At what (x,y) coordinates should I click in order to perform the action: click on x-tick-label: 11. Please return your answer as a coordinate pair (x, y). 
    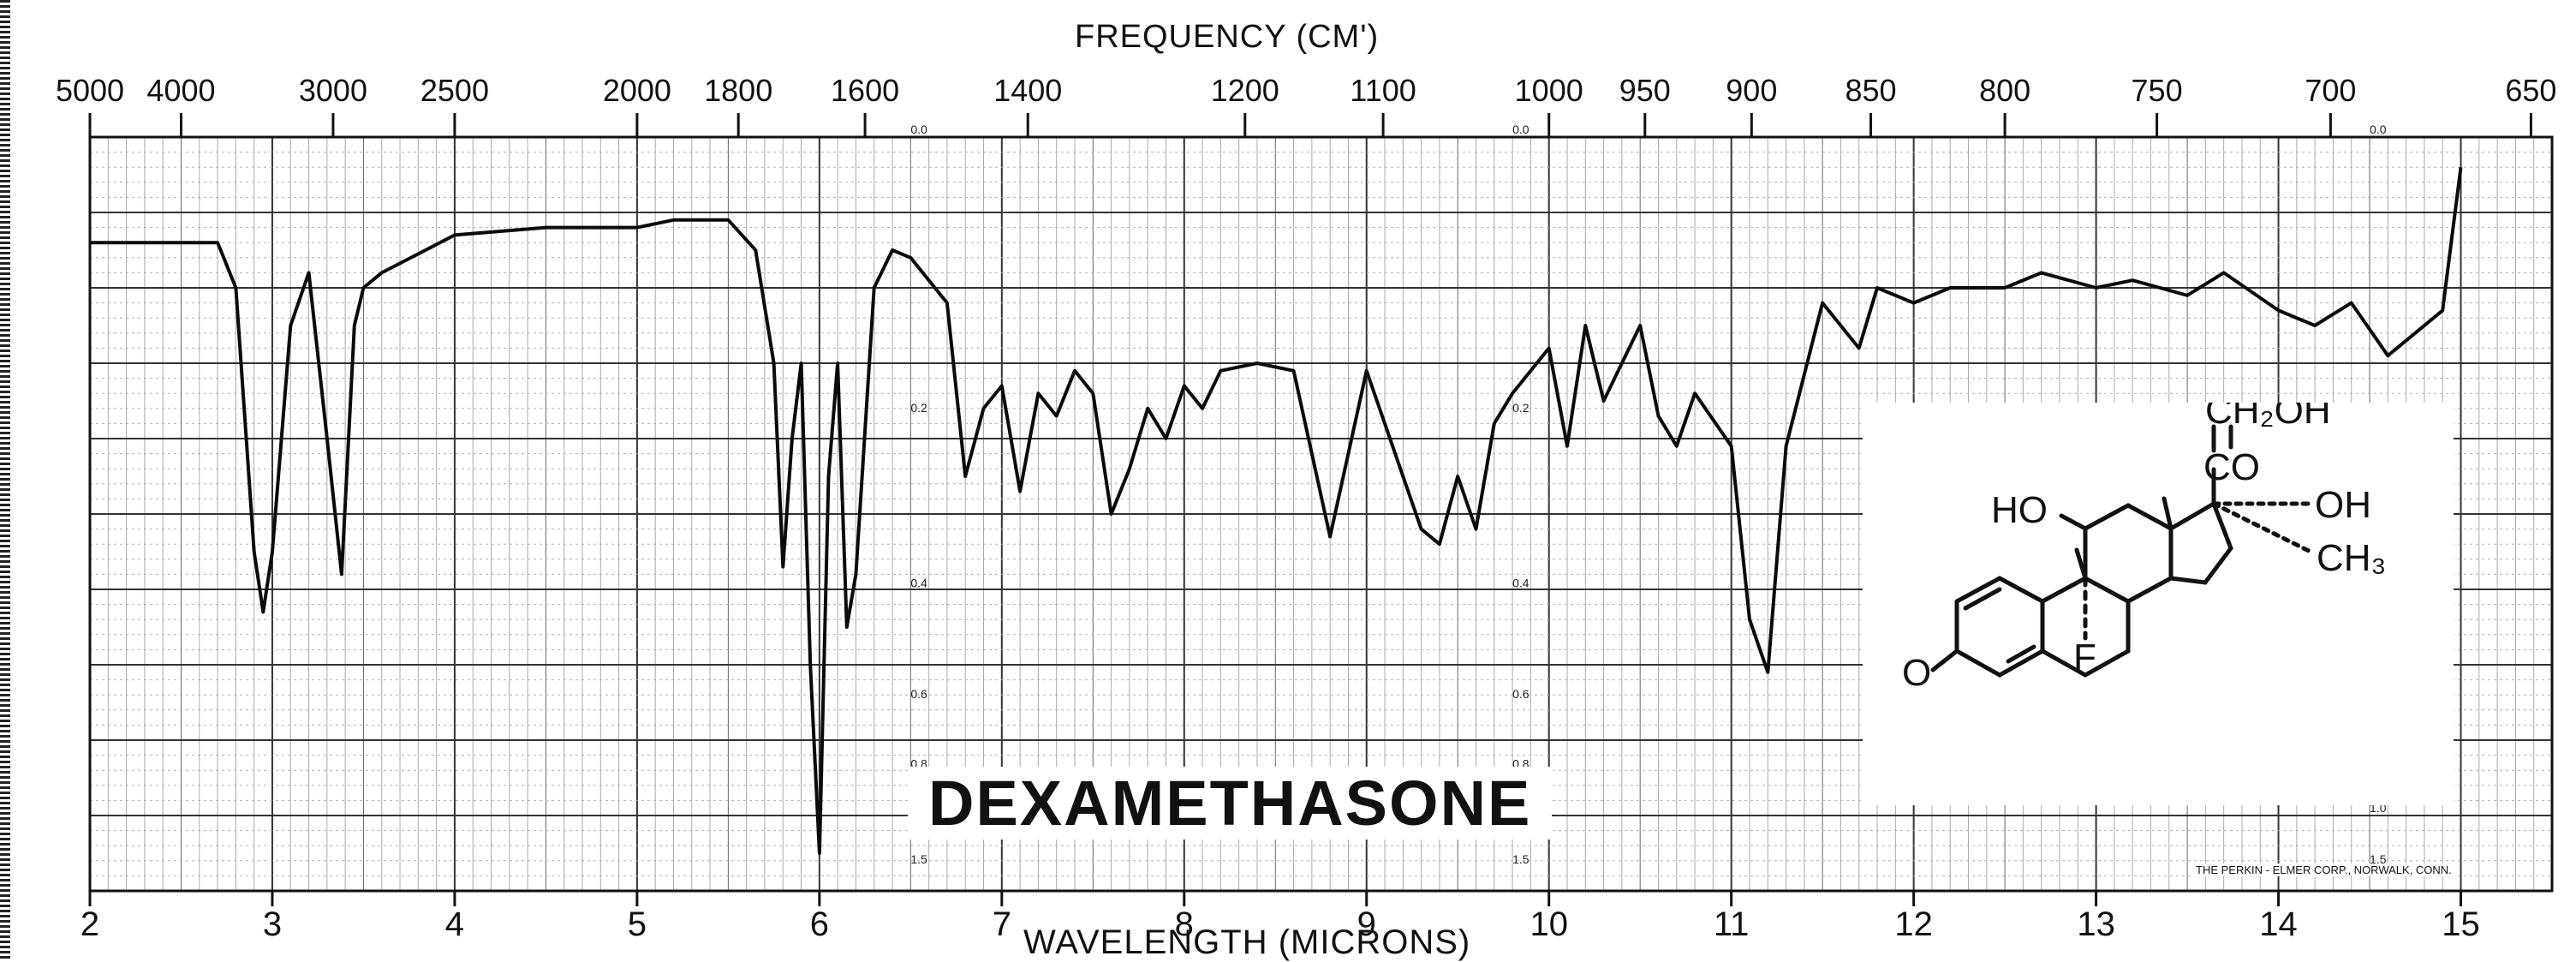
    Looking at the image, I should click on (1732, 924).